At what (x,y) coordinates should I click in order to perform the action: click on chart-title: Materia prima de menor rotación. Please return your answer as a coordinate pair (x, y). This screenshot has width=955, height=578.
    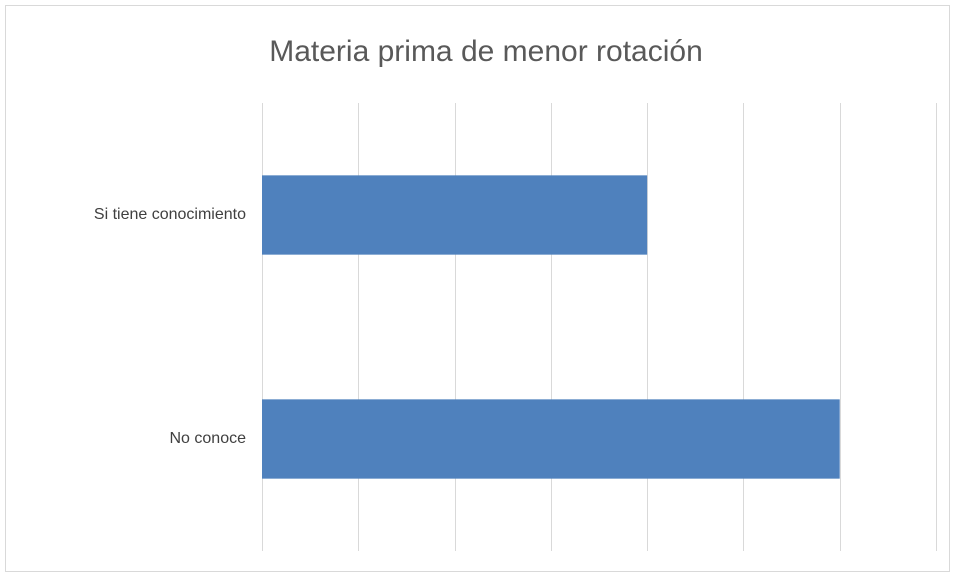
    Looking at the image, I should click on (486, 51).